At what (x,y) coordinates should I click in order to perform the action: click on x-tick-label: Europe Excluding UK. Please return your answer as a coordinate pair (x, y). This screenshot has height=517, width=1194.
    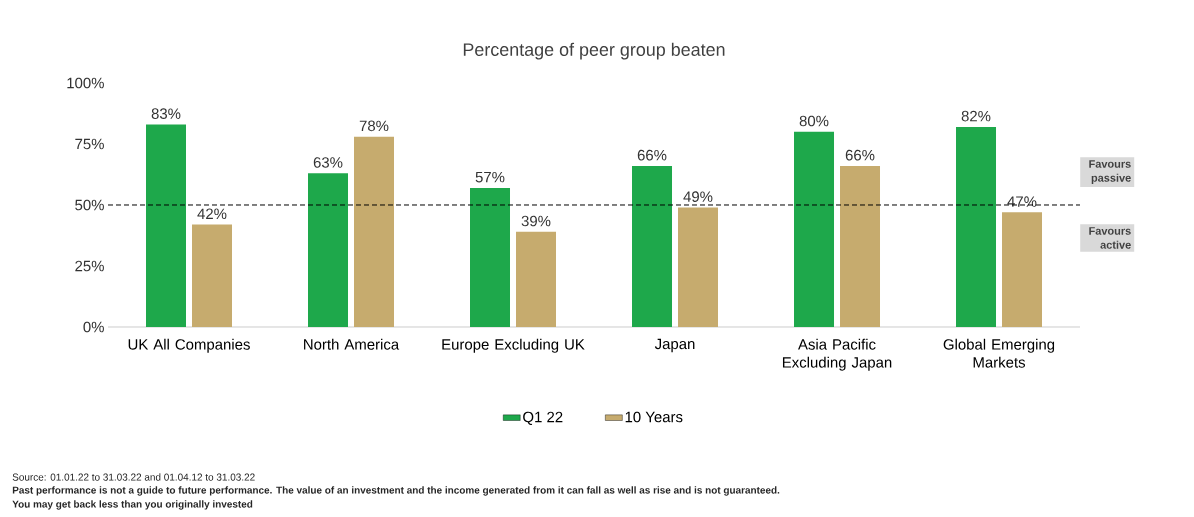
    Looking at the image, I should click on (513, 345).